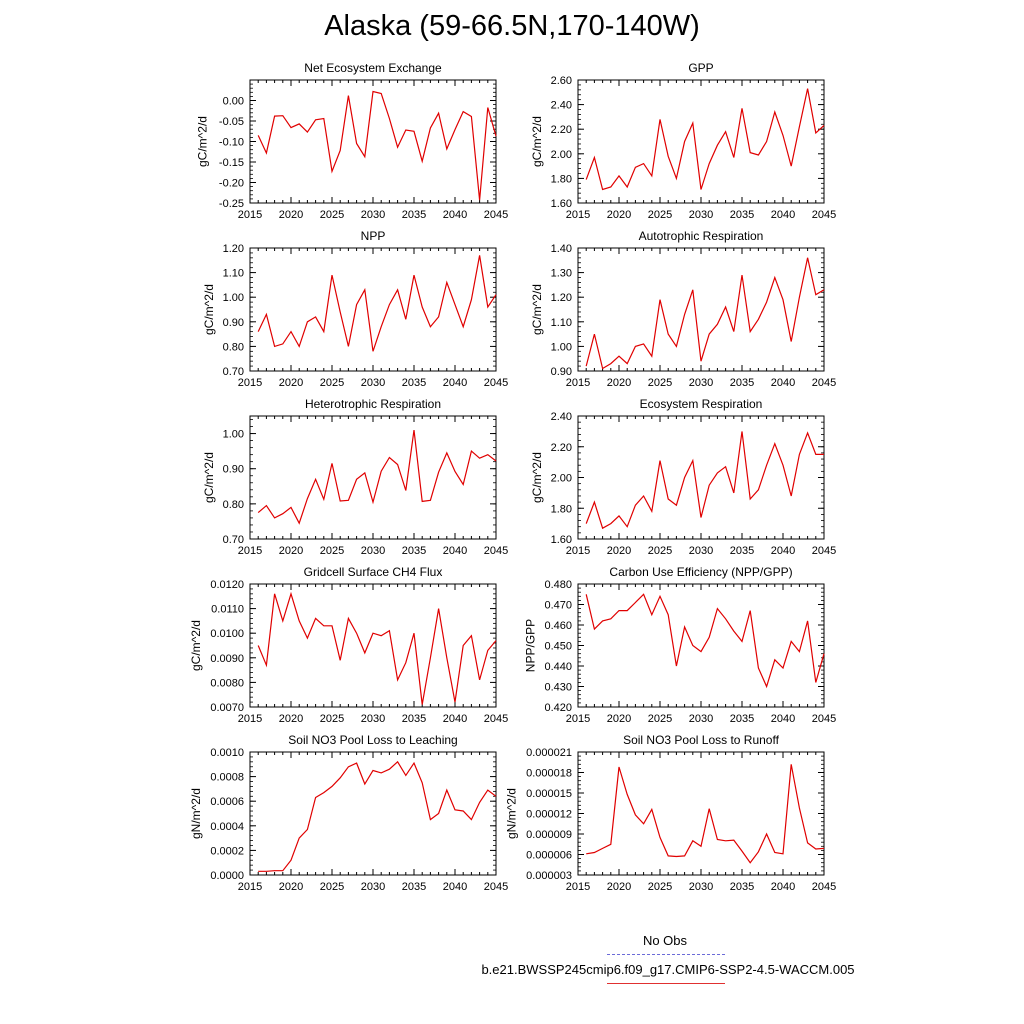 The height and width of the screenshot is (1024, 1024). I want to click on y-tick-label: 0.0006, so click(227, 802).